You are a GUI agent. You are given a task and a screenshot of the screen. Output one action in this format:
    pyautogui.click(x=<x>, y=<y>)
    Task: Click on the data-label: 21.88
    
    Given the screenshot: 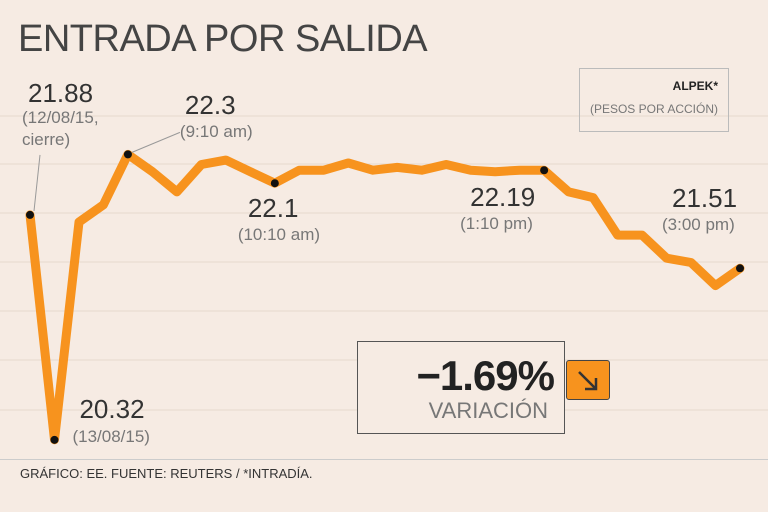 What is the action you would take?
    pyautogui.click(x=61, y=92)
    